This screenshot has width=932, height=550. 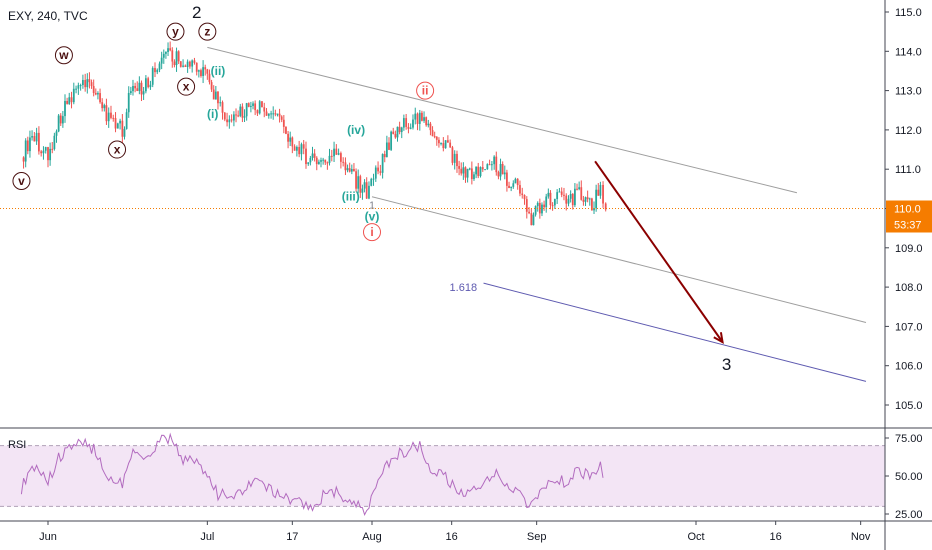 I want to click on wave-label: x, so click(x=117, y=150).